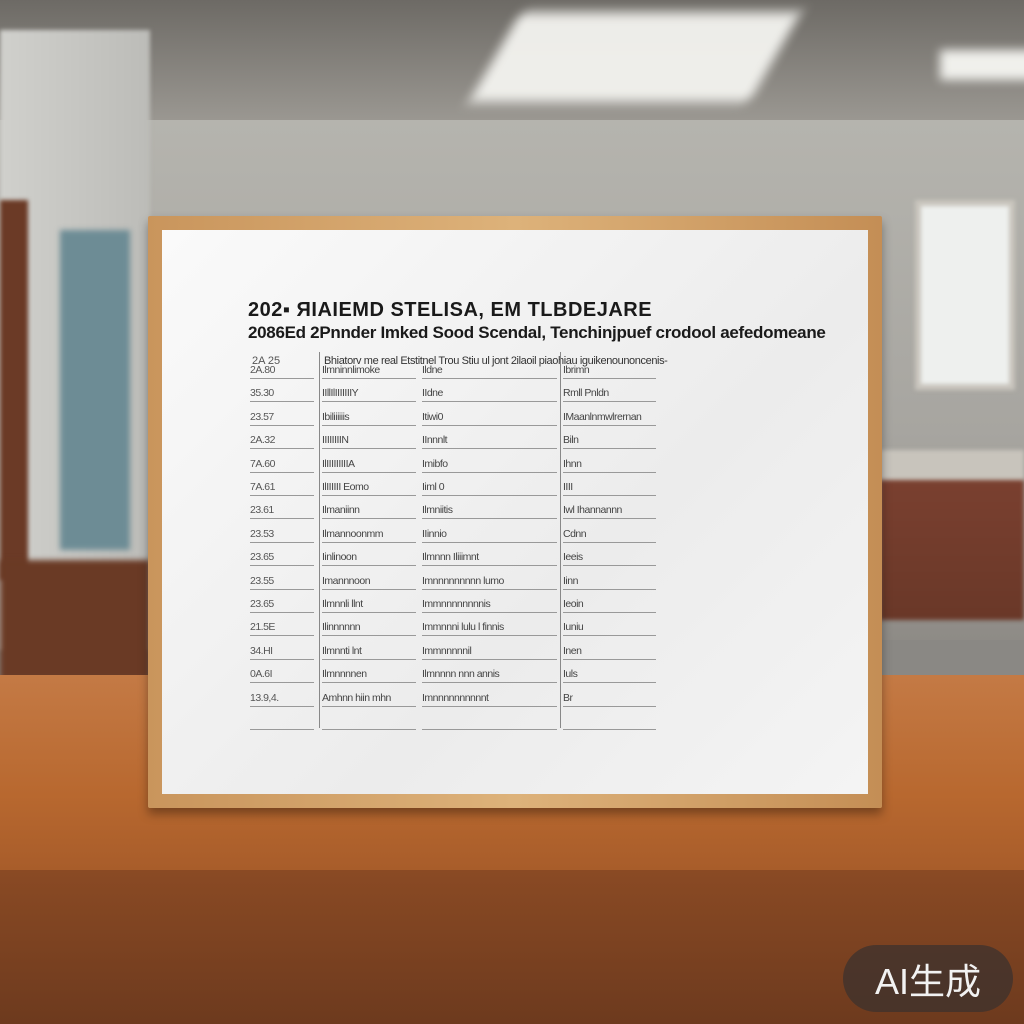  I want to click on table-row: 0A.6I Ilmnnnnen Ilmnnnn nnn annis Iuls, so click(462, 672).